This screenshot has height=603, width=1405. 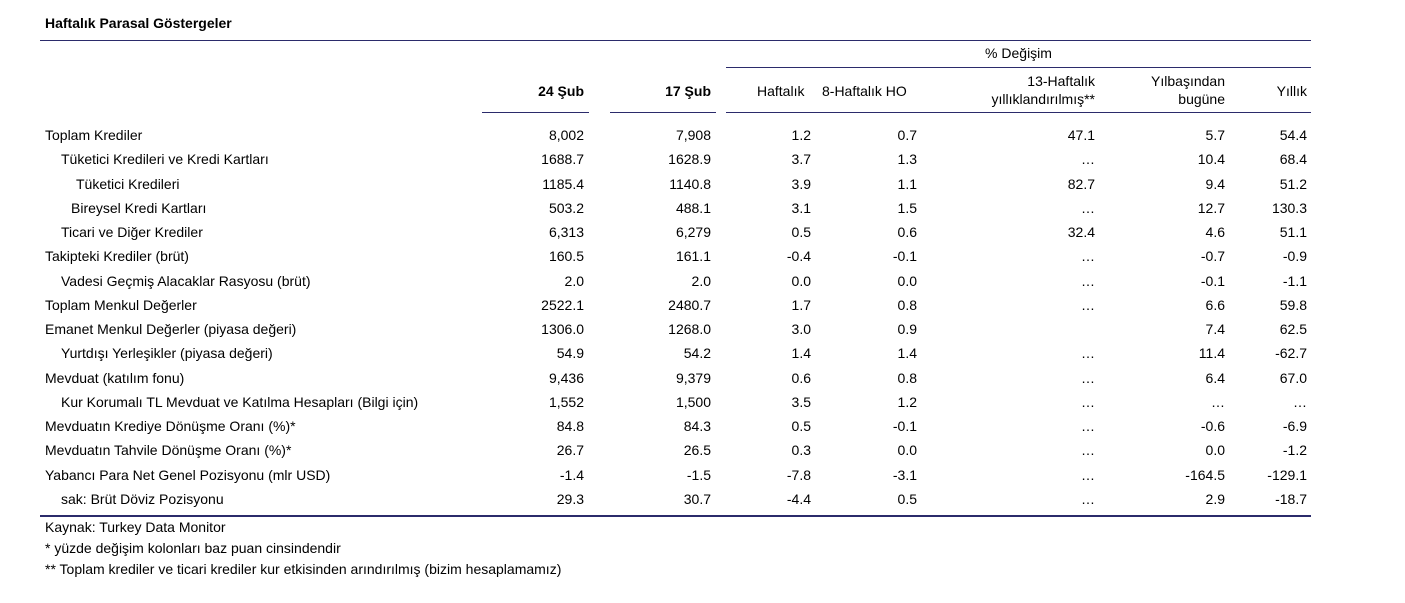 I want to click on cell-col-6: 6.4, so click(x=1215, y=377).